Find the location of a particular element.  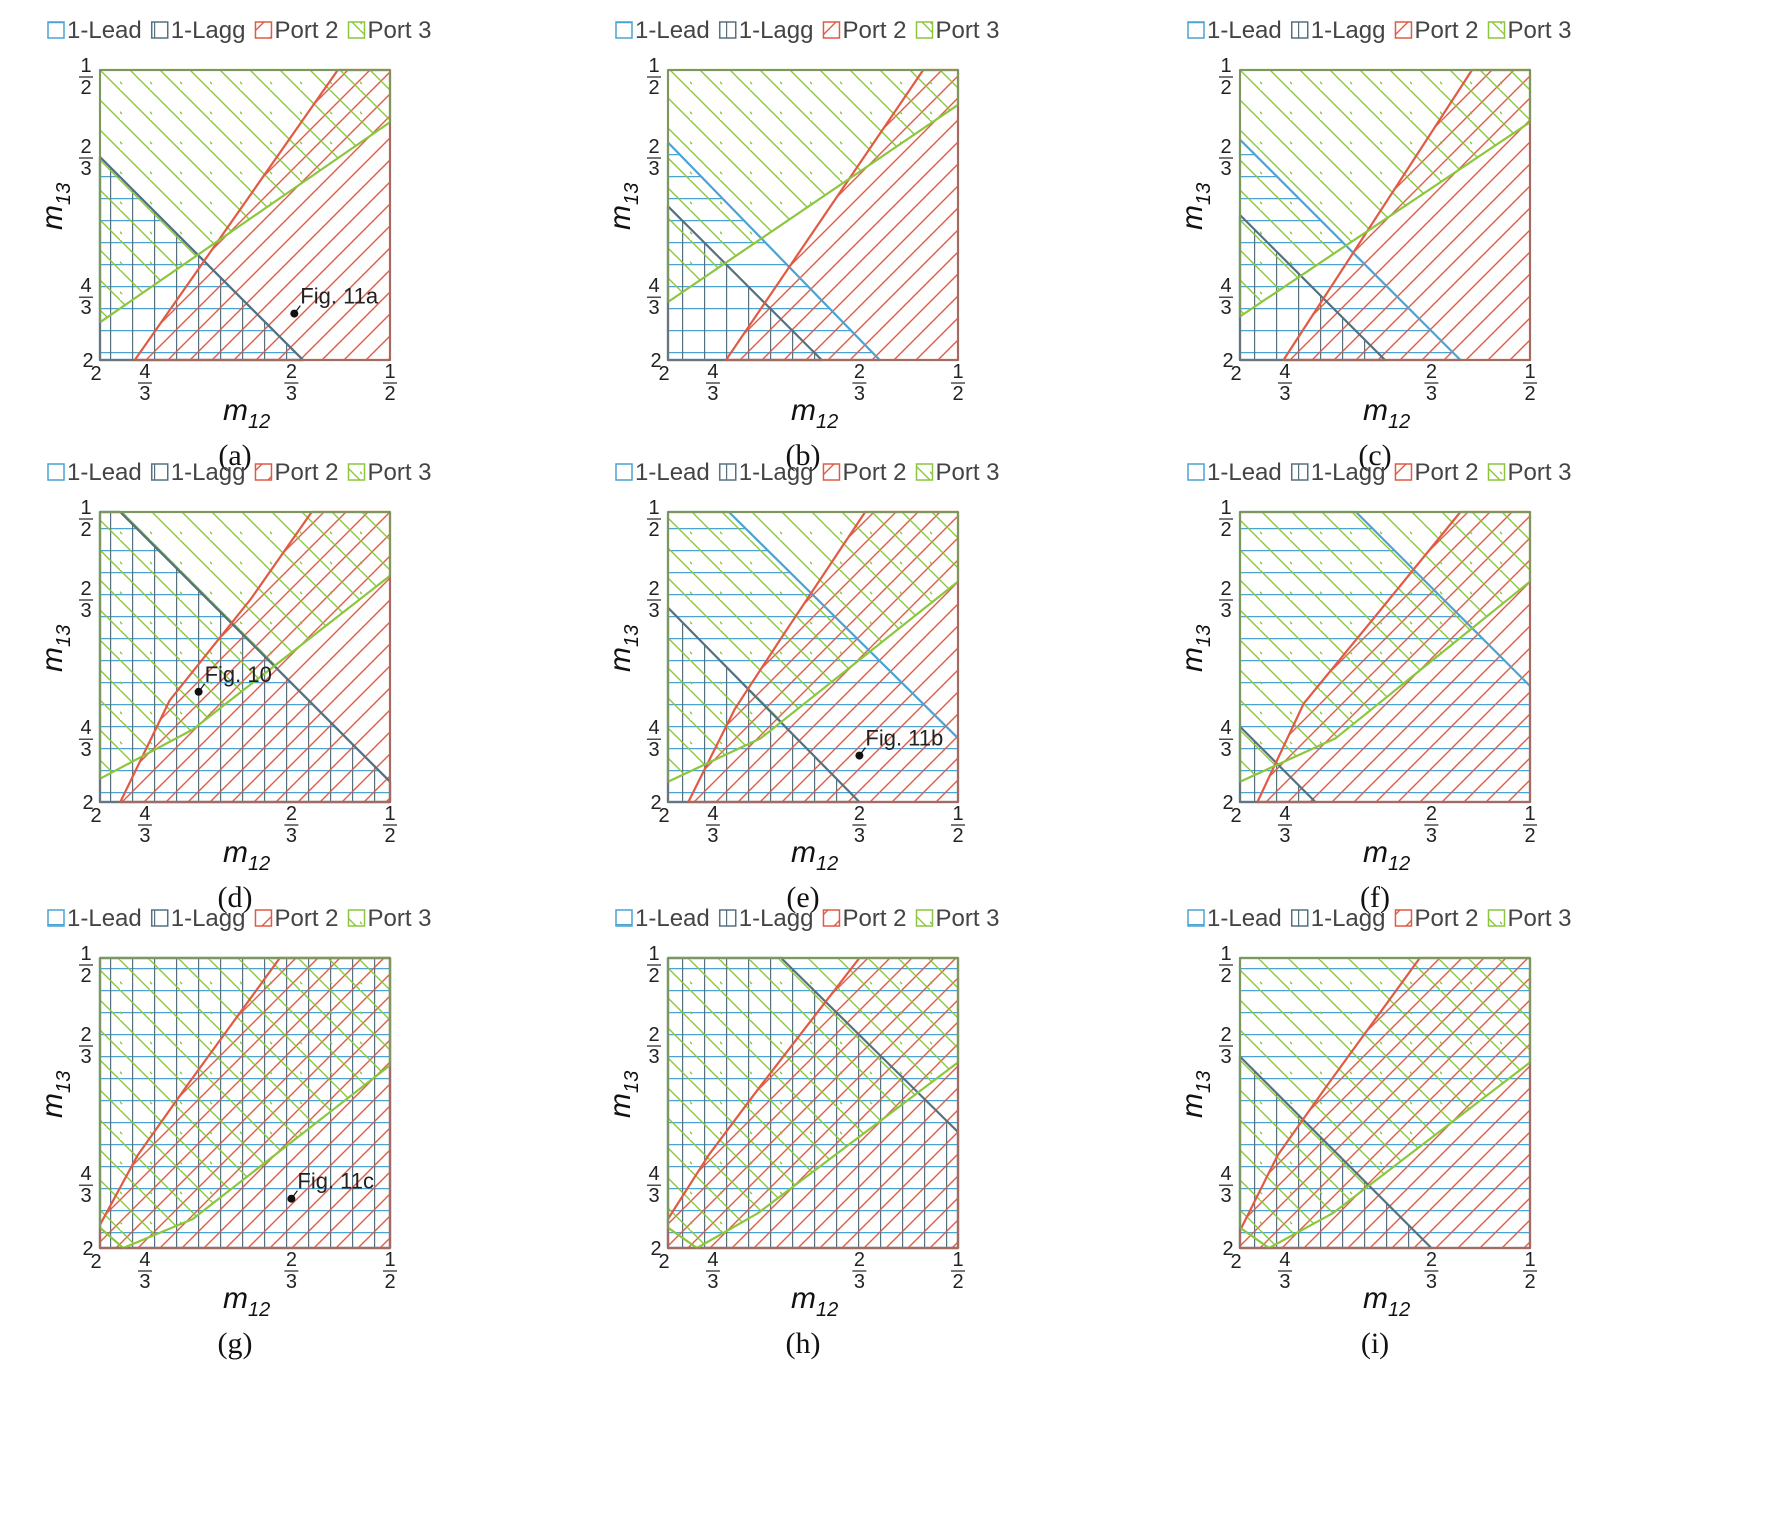

legend-swatch-hatch-port2 is located at coordinates (263, 30).